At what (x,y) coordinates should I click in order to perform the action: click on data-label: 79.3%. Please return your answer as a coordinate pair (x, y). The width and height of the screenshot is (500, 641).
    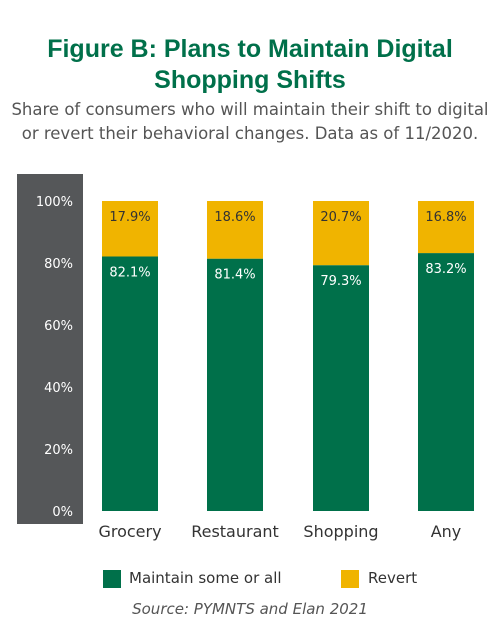
    Looking at the image, I should click on (340, 281).